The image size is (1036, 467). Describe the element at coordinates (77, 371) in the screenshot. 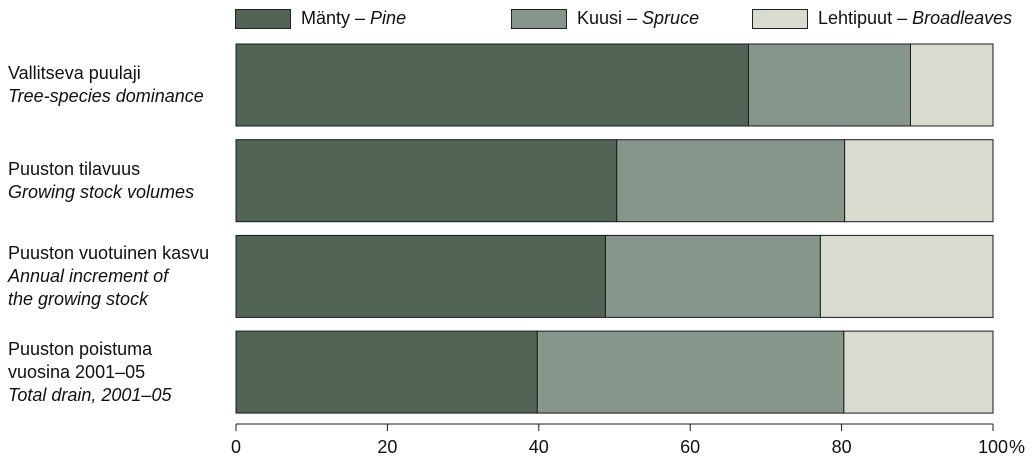

I see `category-label-fi: vuosina 2001–05` at that location.